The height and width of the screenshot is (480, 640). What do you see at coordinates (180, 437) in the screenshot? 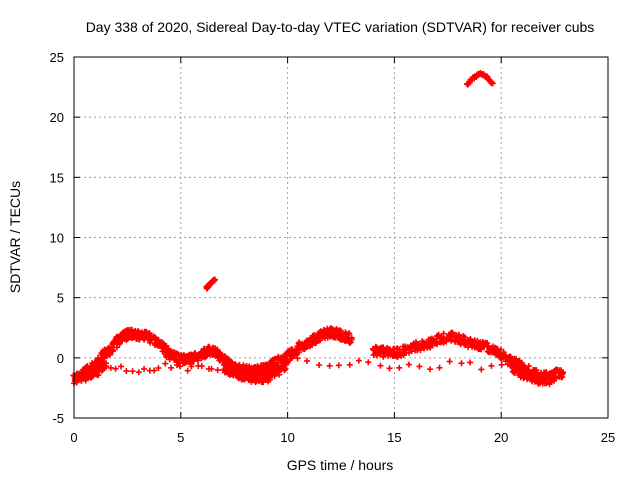
I see `x-tick-label: 5` at bounding box center [180, 437].